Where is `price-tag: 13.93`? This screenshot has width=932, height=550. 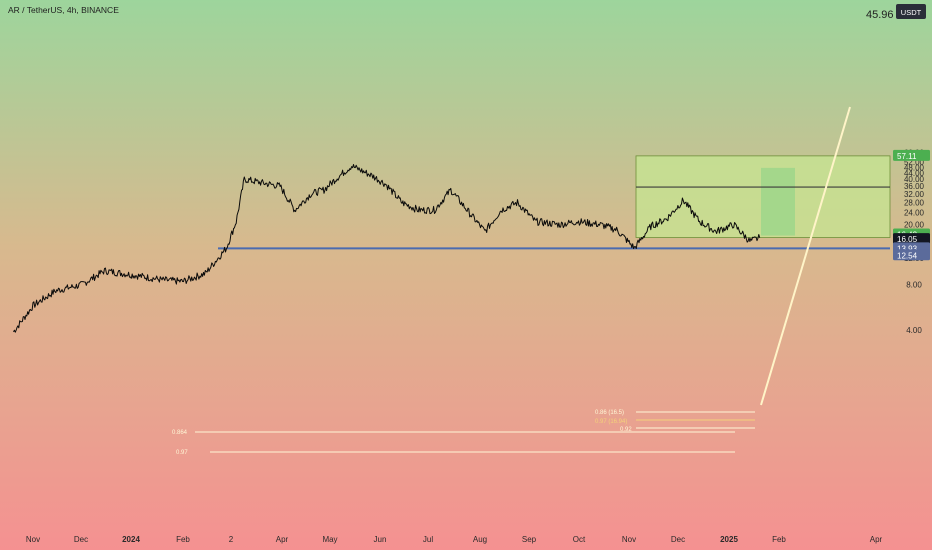 price-tag: 13.93 is located at coordinates (907, 248).